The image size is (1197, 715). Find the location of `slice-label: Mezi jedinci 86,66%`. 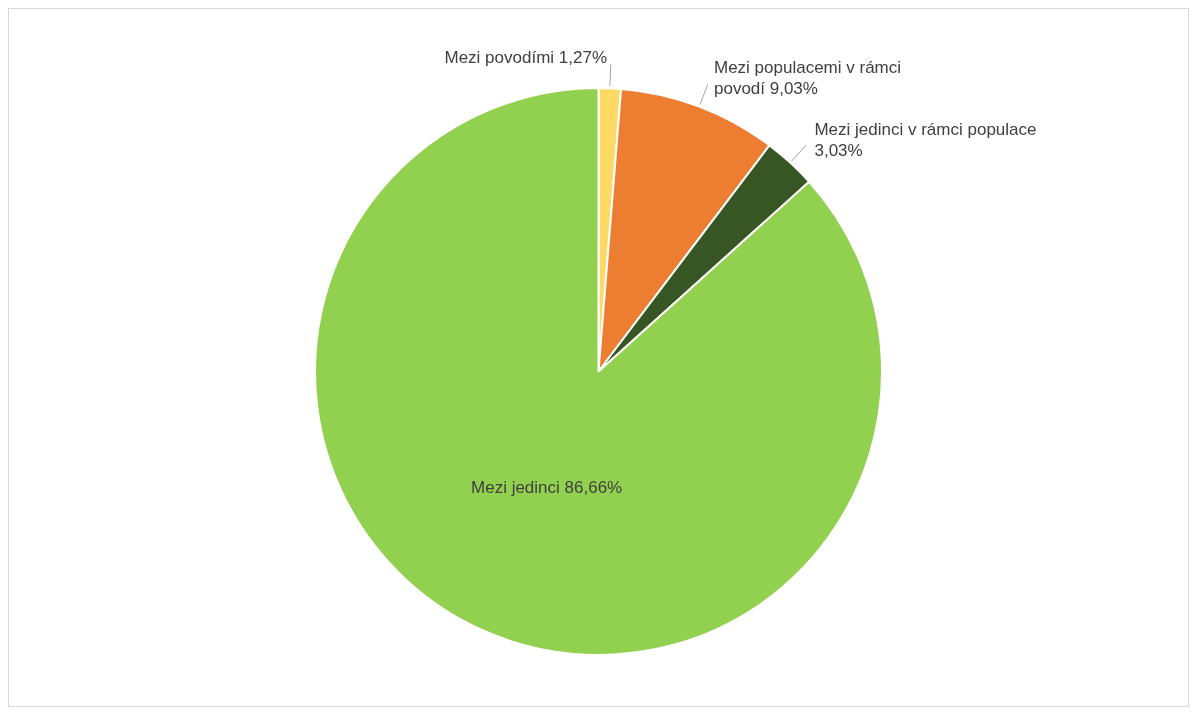

slice-label: Mezi jedinci 86,66% is located at coordinates (547, 487).